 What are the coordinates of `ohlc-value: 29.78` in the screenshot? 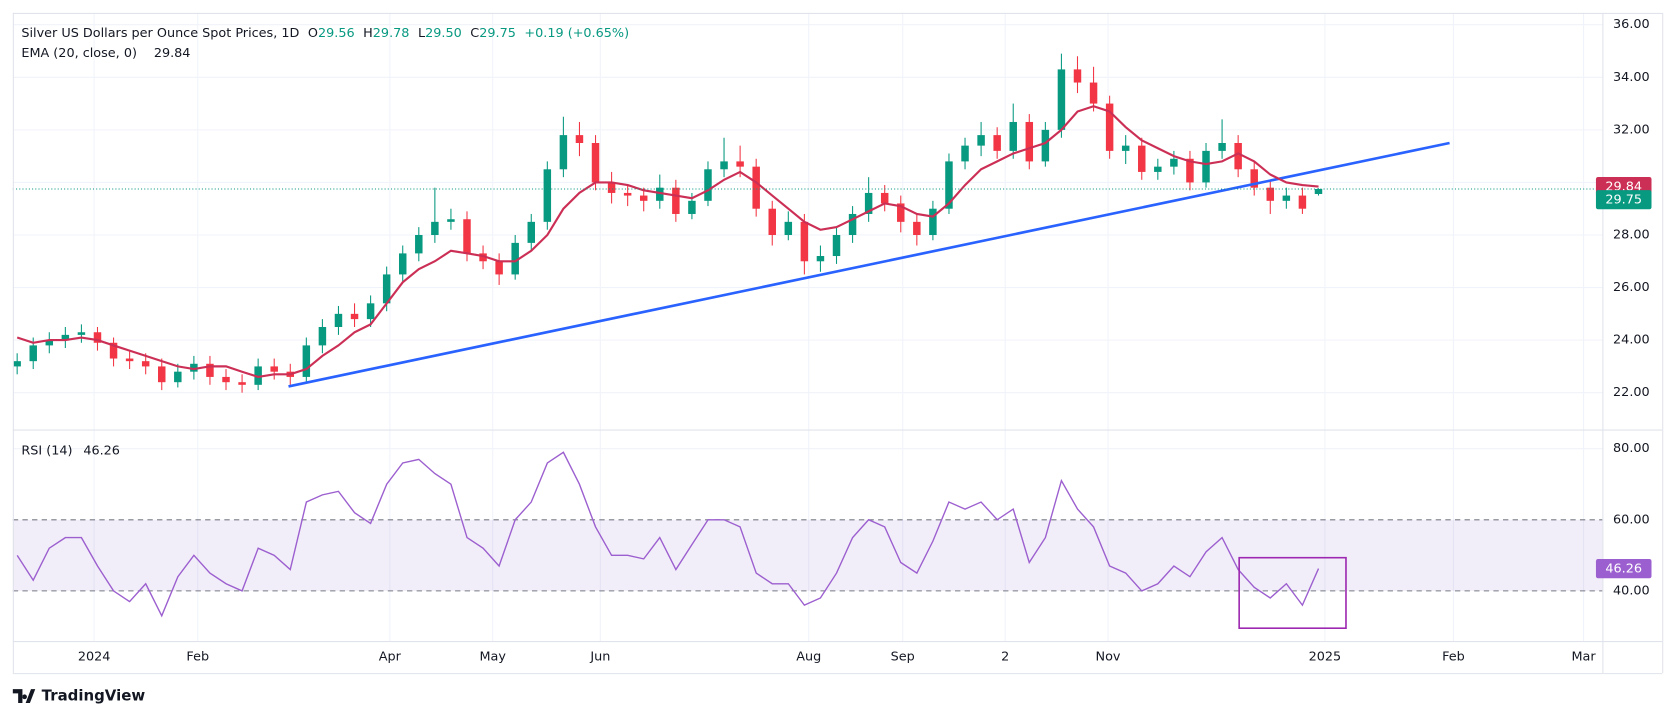 It's located at (391, 33).